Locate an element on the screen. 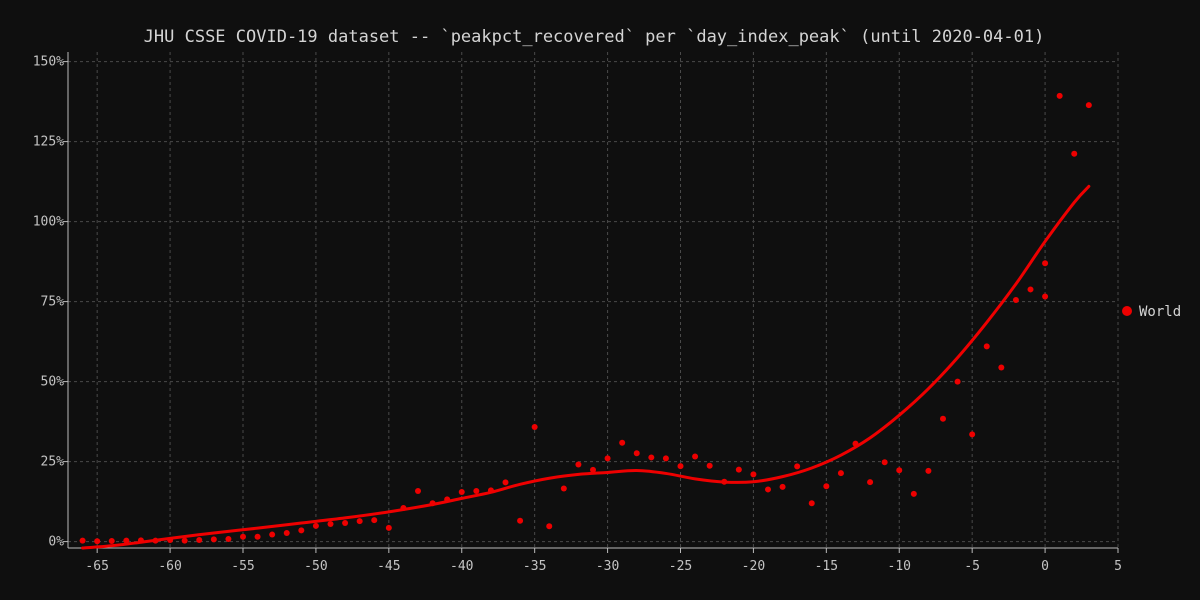 The image size is (1200, 600). legend: World is located at coordinates (1151, 312).